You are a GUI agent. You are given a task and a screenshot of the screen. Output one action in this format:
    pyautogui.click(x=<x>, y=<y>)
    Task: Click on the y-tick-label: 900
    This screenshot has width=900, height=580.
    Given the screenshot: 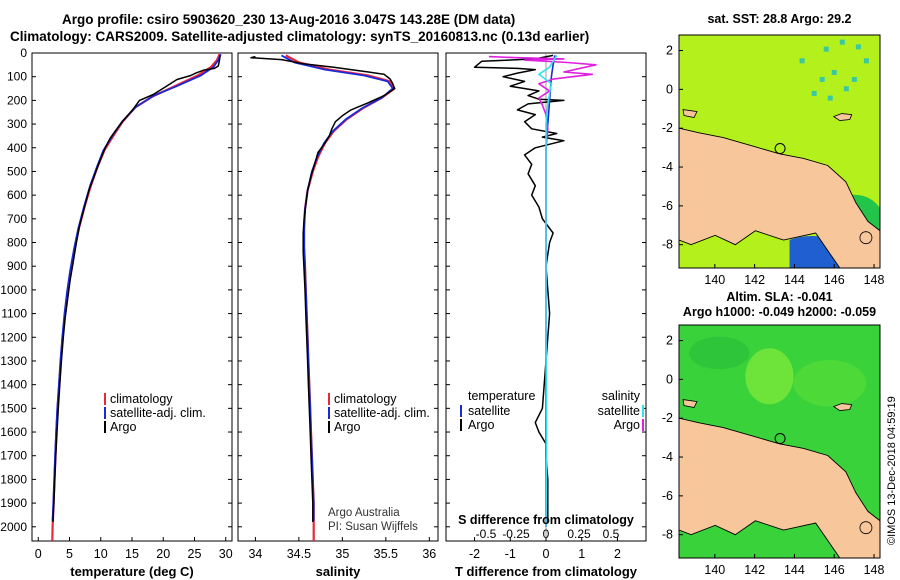 What is the action you would take?
    pyautogui.click(x=17, y=266)
    